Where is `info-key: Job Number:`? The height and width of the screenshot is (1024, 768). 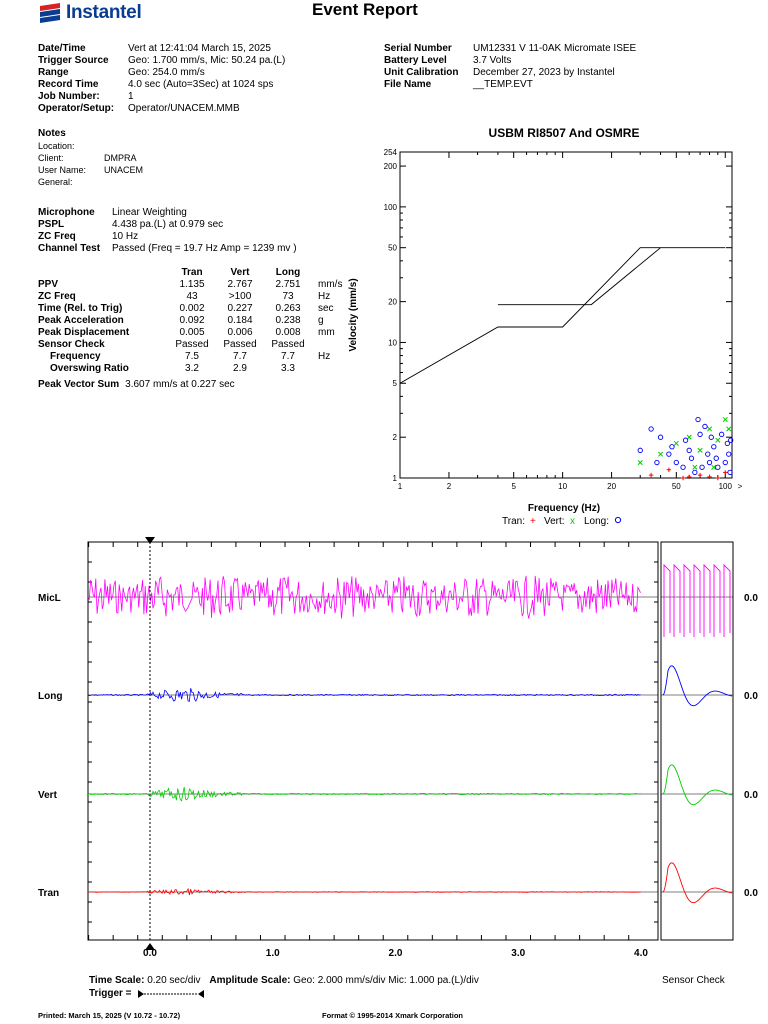
info-key: Job Number: is located at coordinates (69, 96).